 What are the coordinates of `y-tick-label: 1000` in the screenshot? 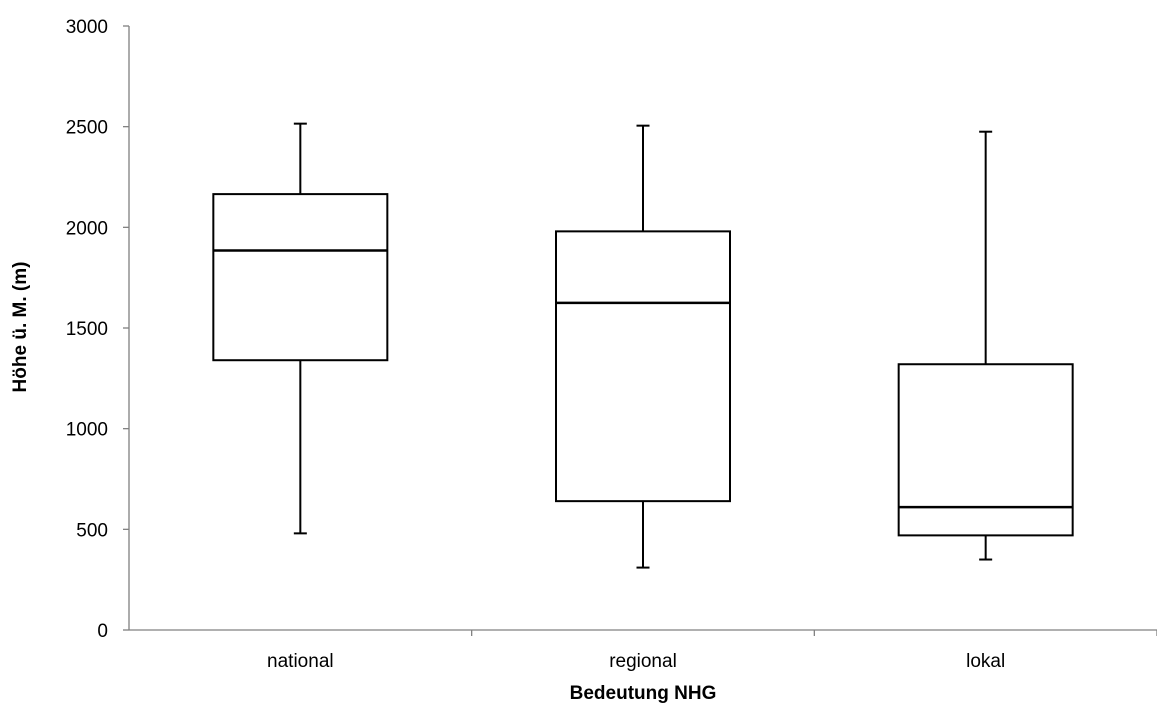 It's located at (87, 430).